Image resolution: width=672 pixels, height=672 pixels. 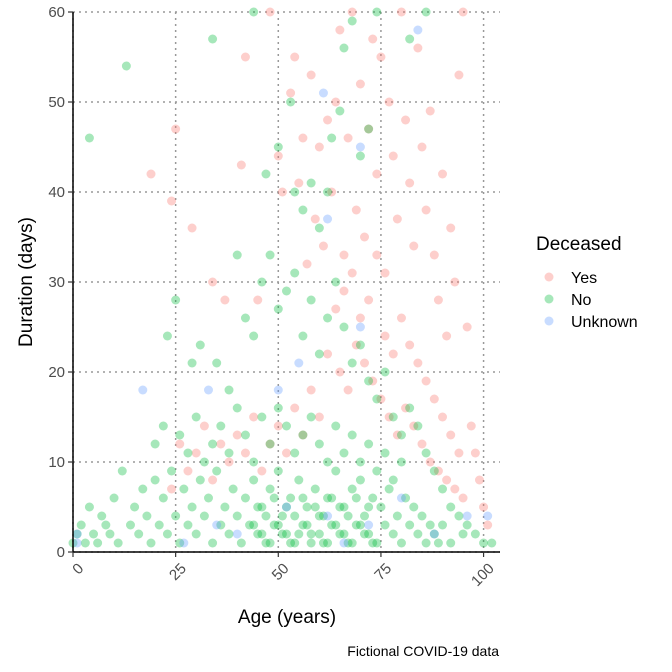 What do you see at coordinates (281, 572) in the screenshot?
I see `x-tick-label: 50` at bounding box center [281, 572].